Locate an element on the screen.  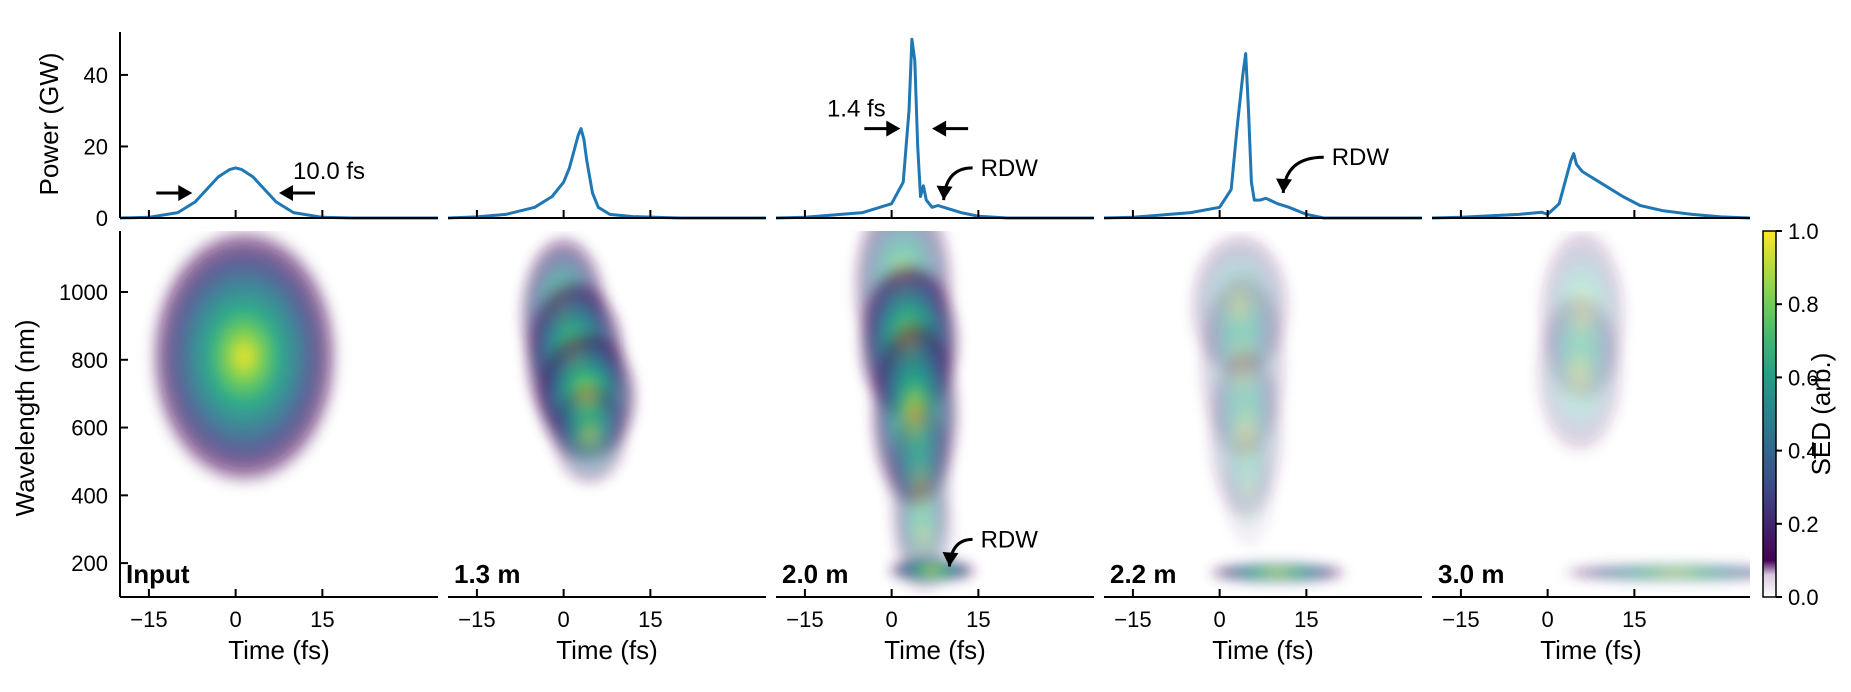
panel-5: 3.0 m −15 0 15 Time (fs) is located at coordinates (1591, 408).